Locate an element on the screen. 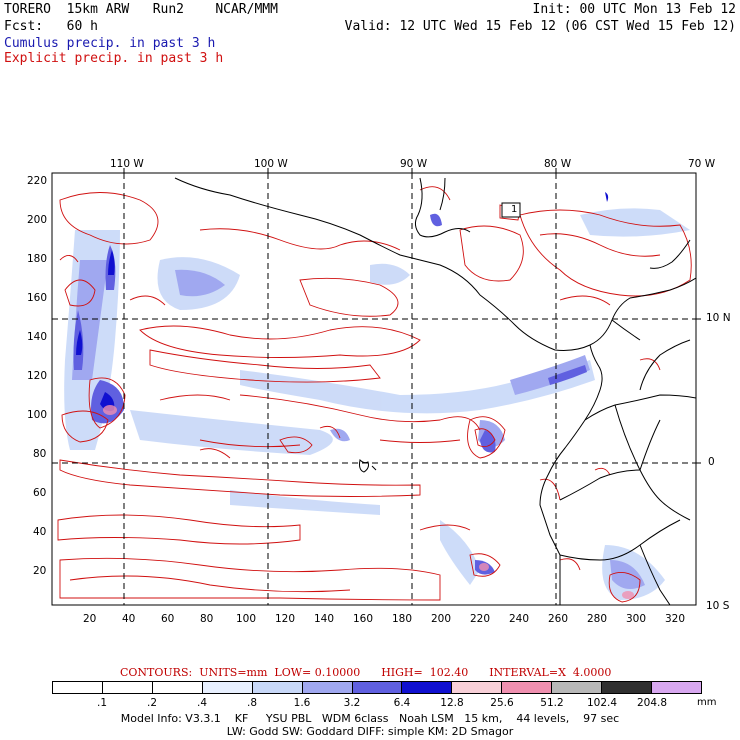  colorbar-label: 12.8 is located at coordinates (452, 703).